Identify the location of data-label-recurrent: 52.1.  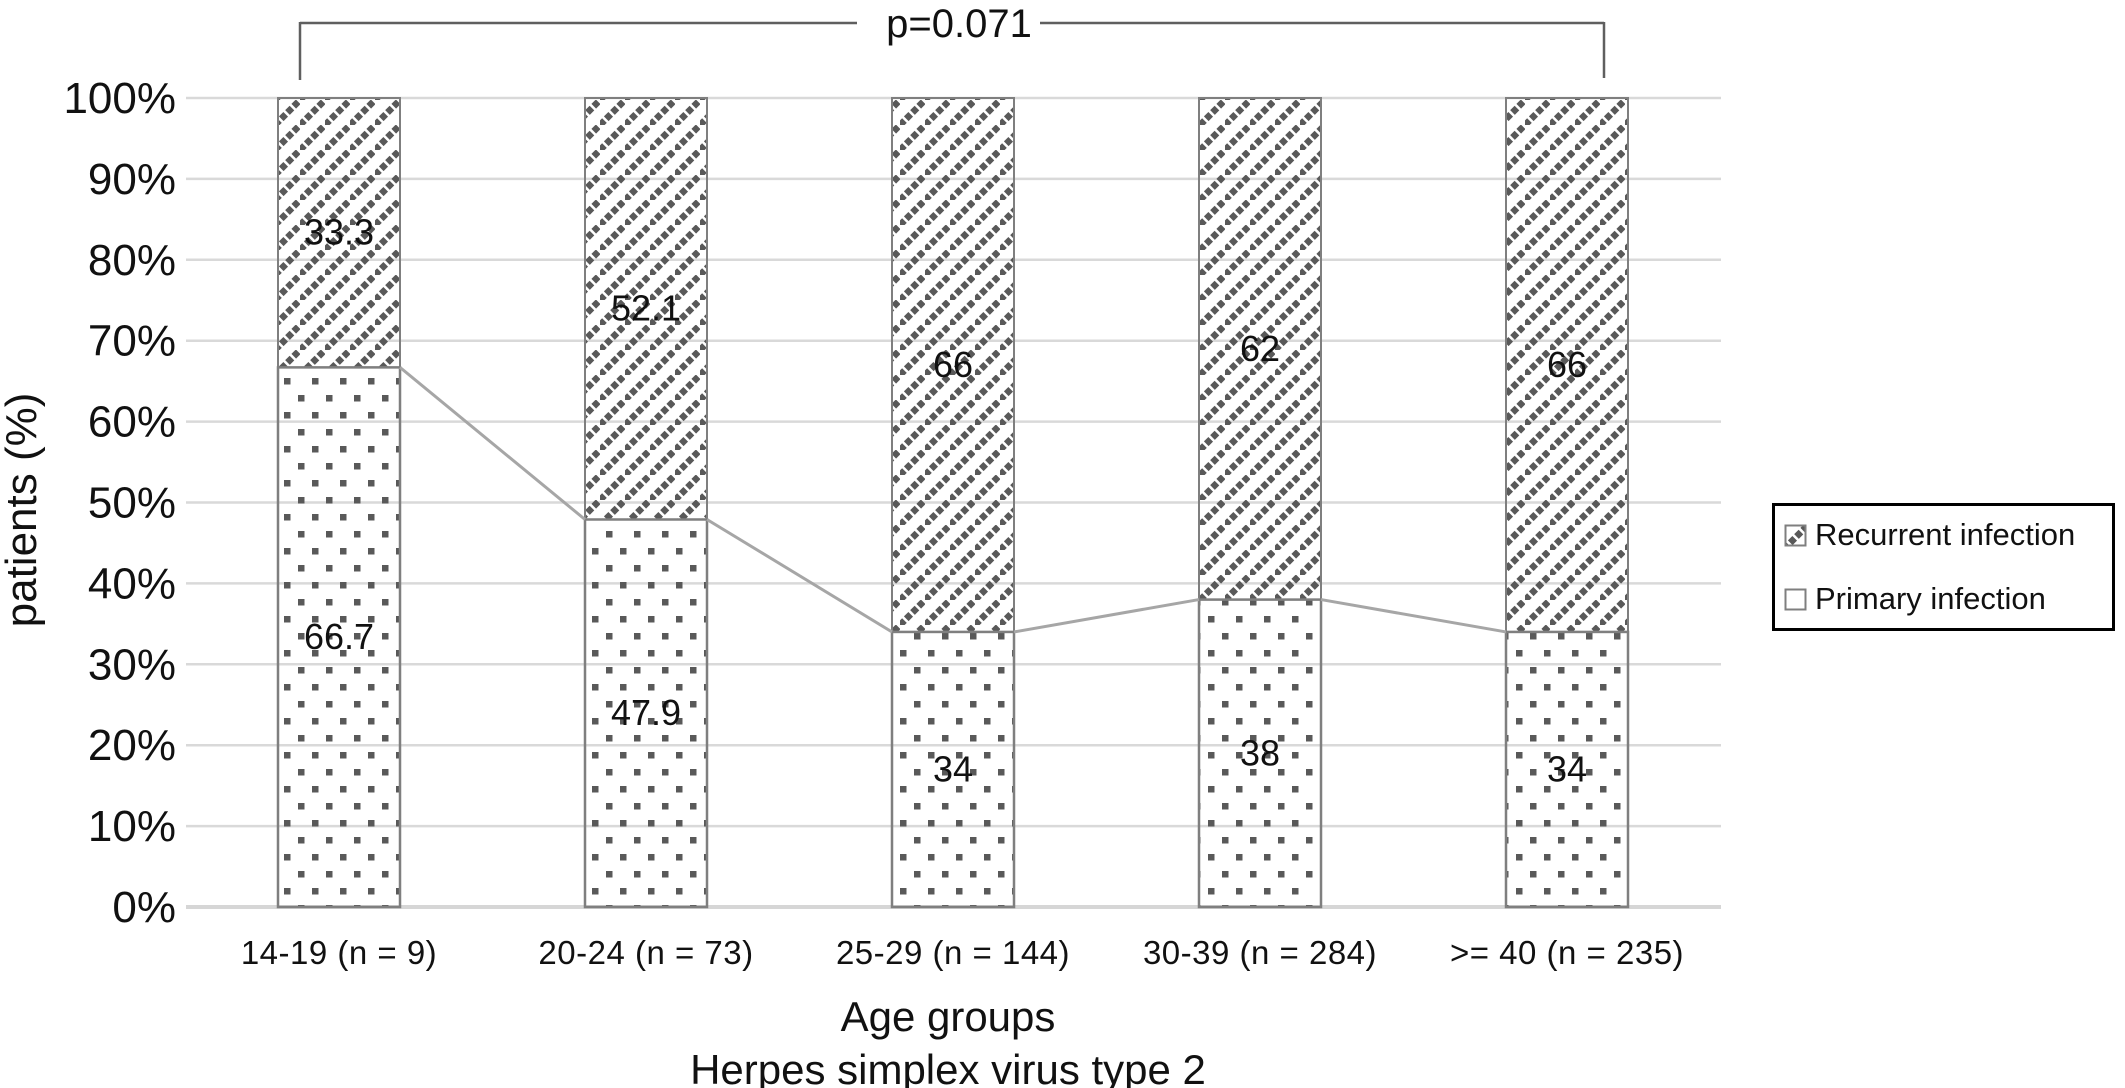
(646, 308).